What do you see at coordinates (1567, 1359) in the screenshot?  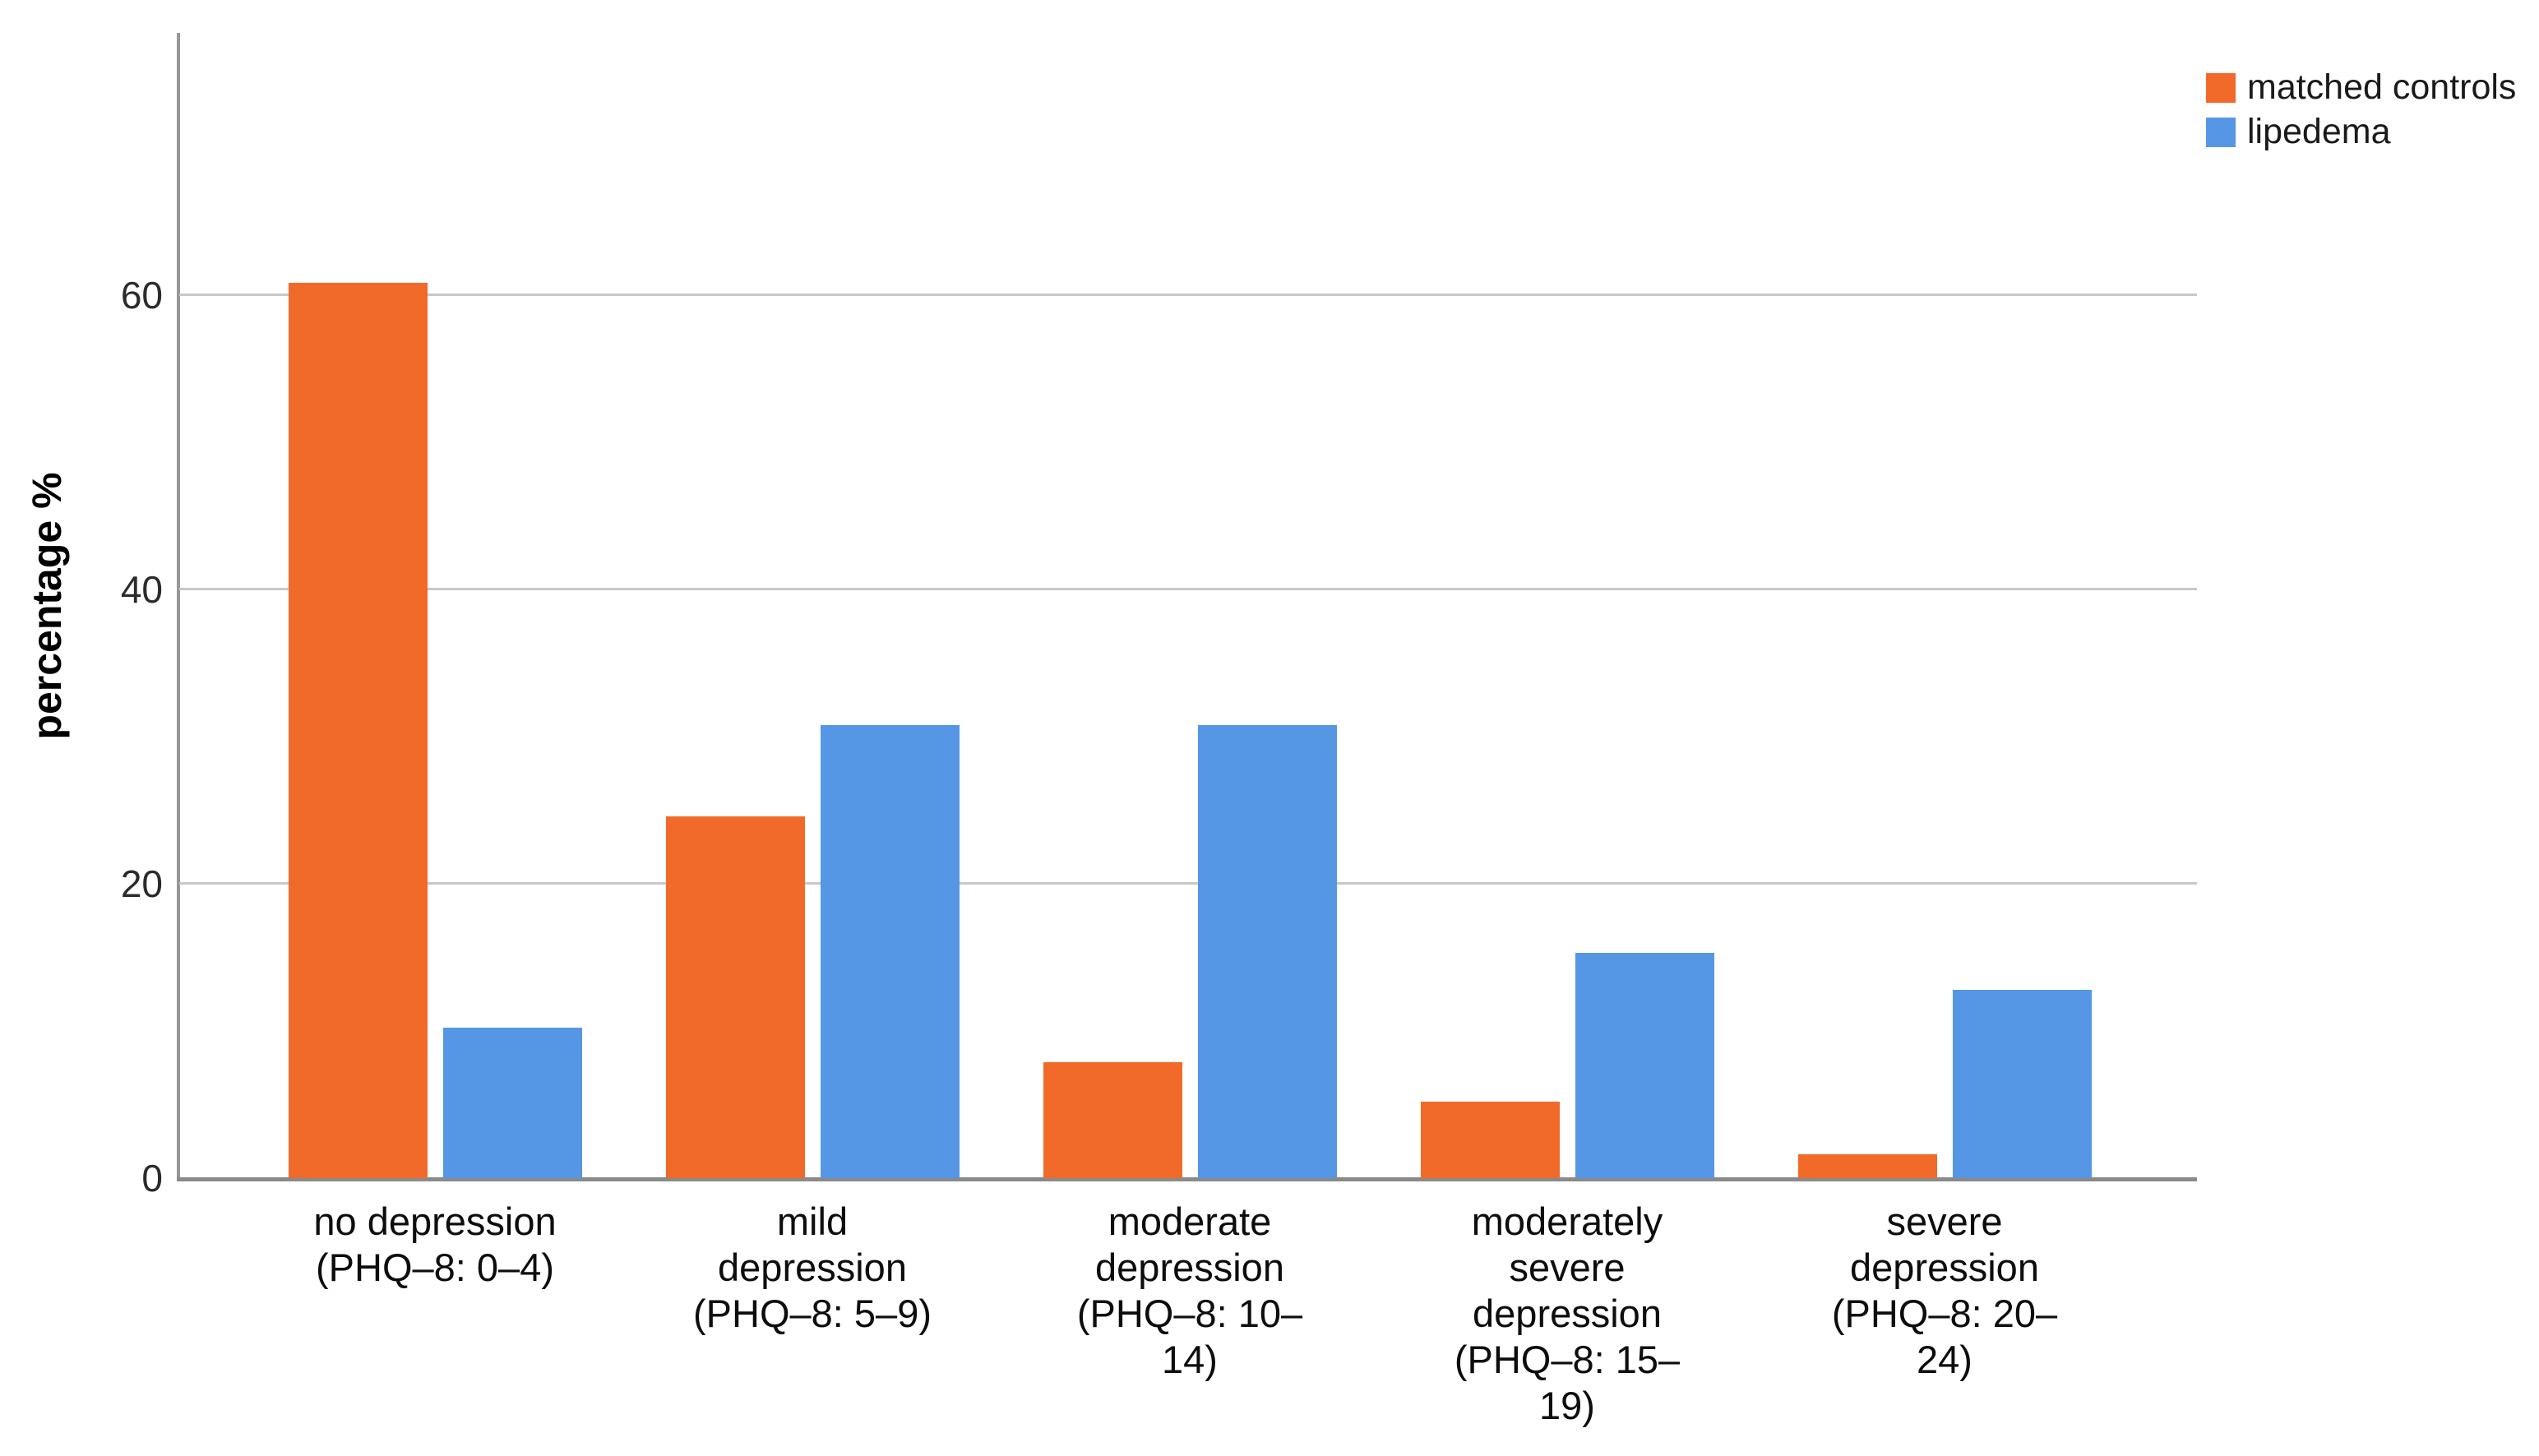 I see `x-category-label-line: (PHQ–8: 15–` at bounding box center [1567, 1359].